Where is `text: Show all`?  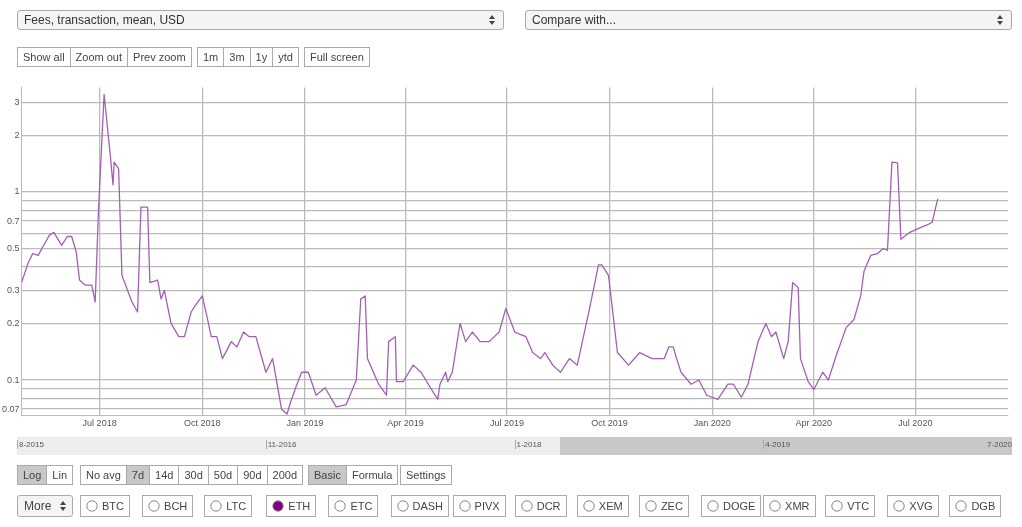
text: Show all is located at coordinates (44, 57).